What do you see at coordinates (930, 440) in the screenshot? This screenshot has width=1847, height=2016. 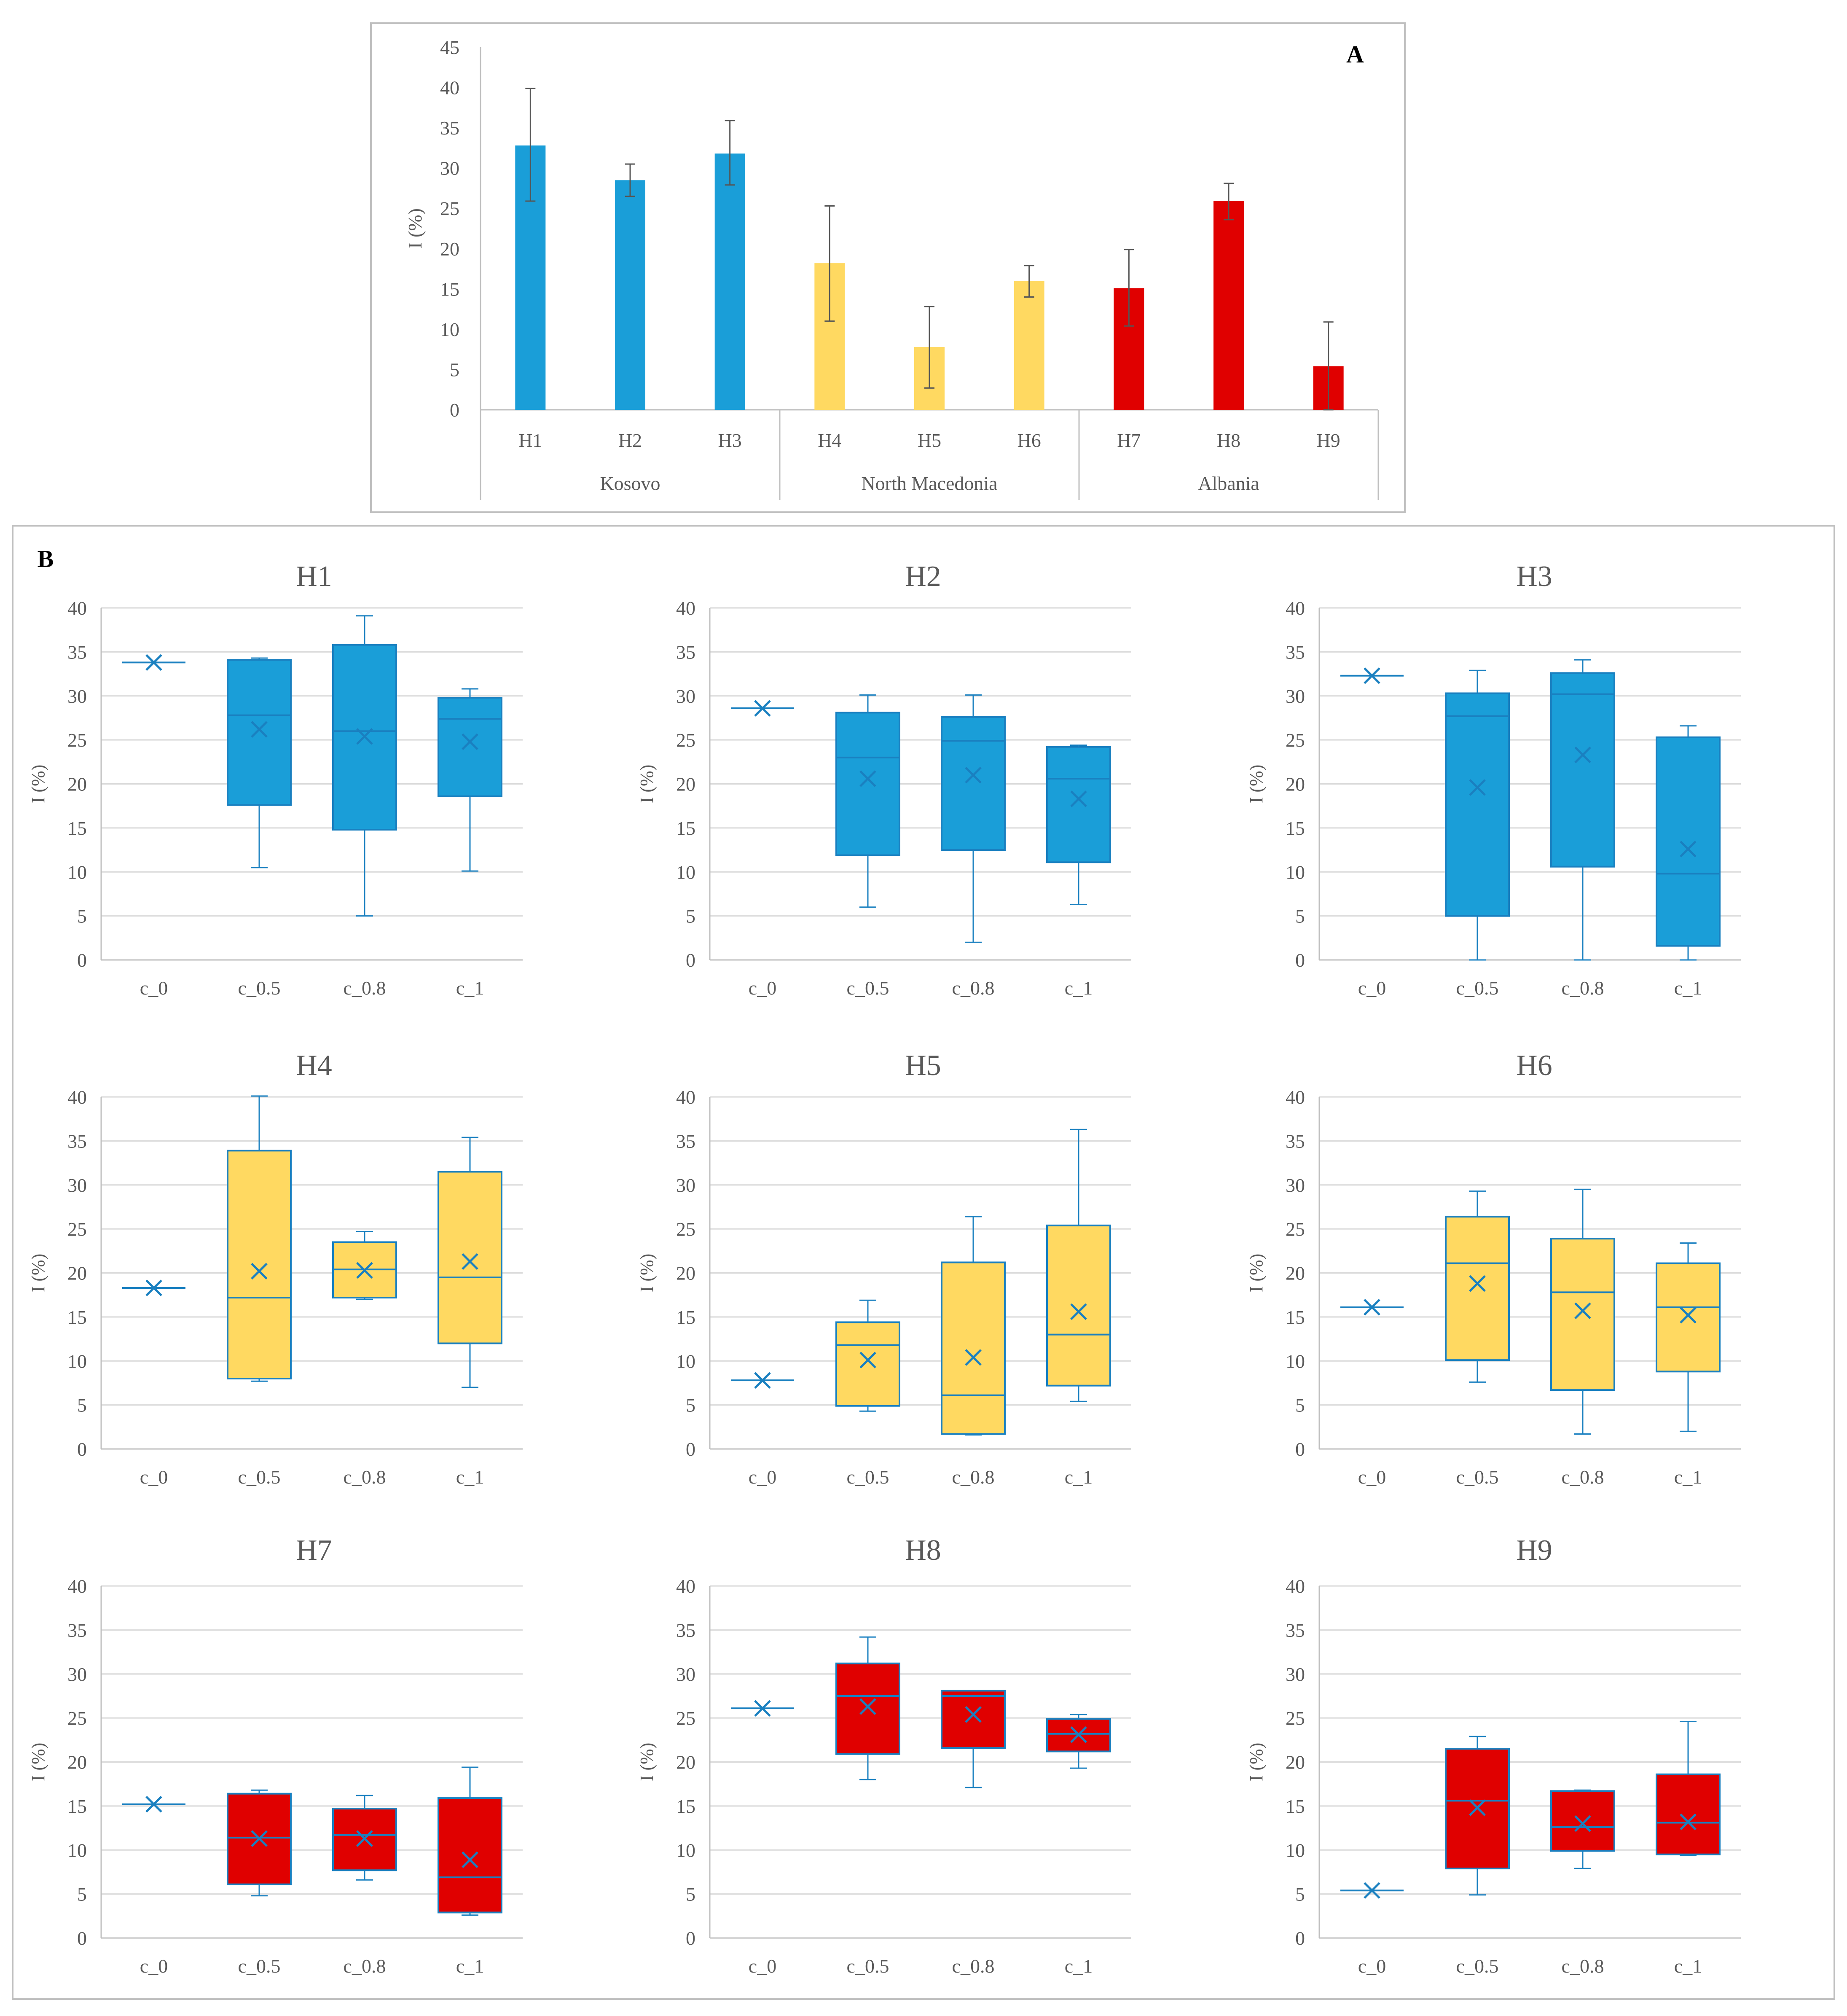 I see `x-tick-label: H5` at bounding box center [930, 440].